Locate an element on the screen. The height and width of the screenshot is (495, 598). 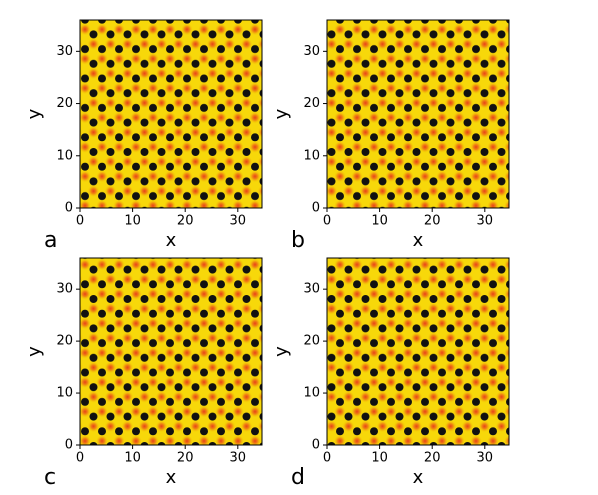
panel-label: c is located at coordinates (50, 477).